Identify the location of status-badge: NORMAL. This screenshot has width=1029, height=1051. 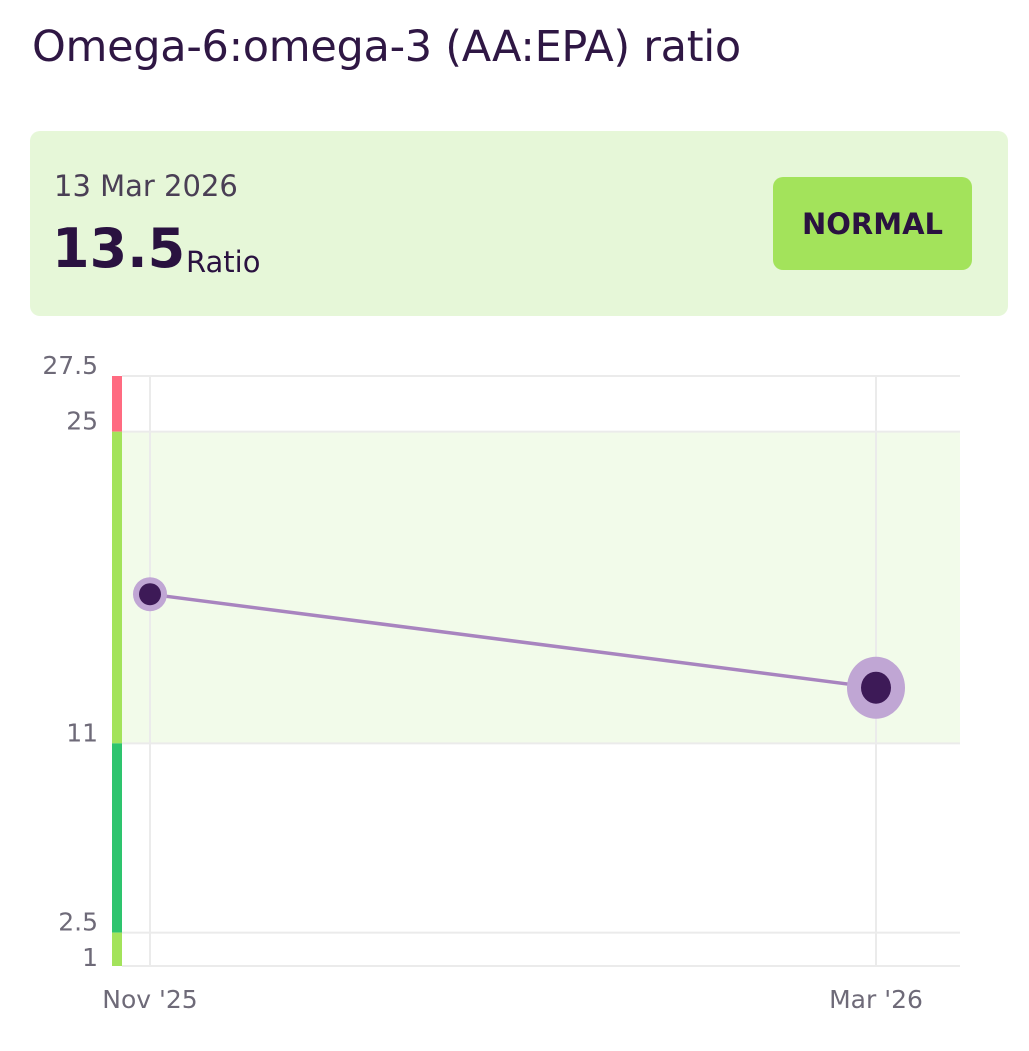
(872, 223).